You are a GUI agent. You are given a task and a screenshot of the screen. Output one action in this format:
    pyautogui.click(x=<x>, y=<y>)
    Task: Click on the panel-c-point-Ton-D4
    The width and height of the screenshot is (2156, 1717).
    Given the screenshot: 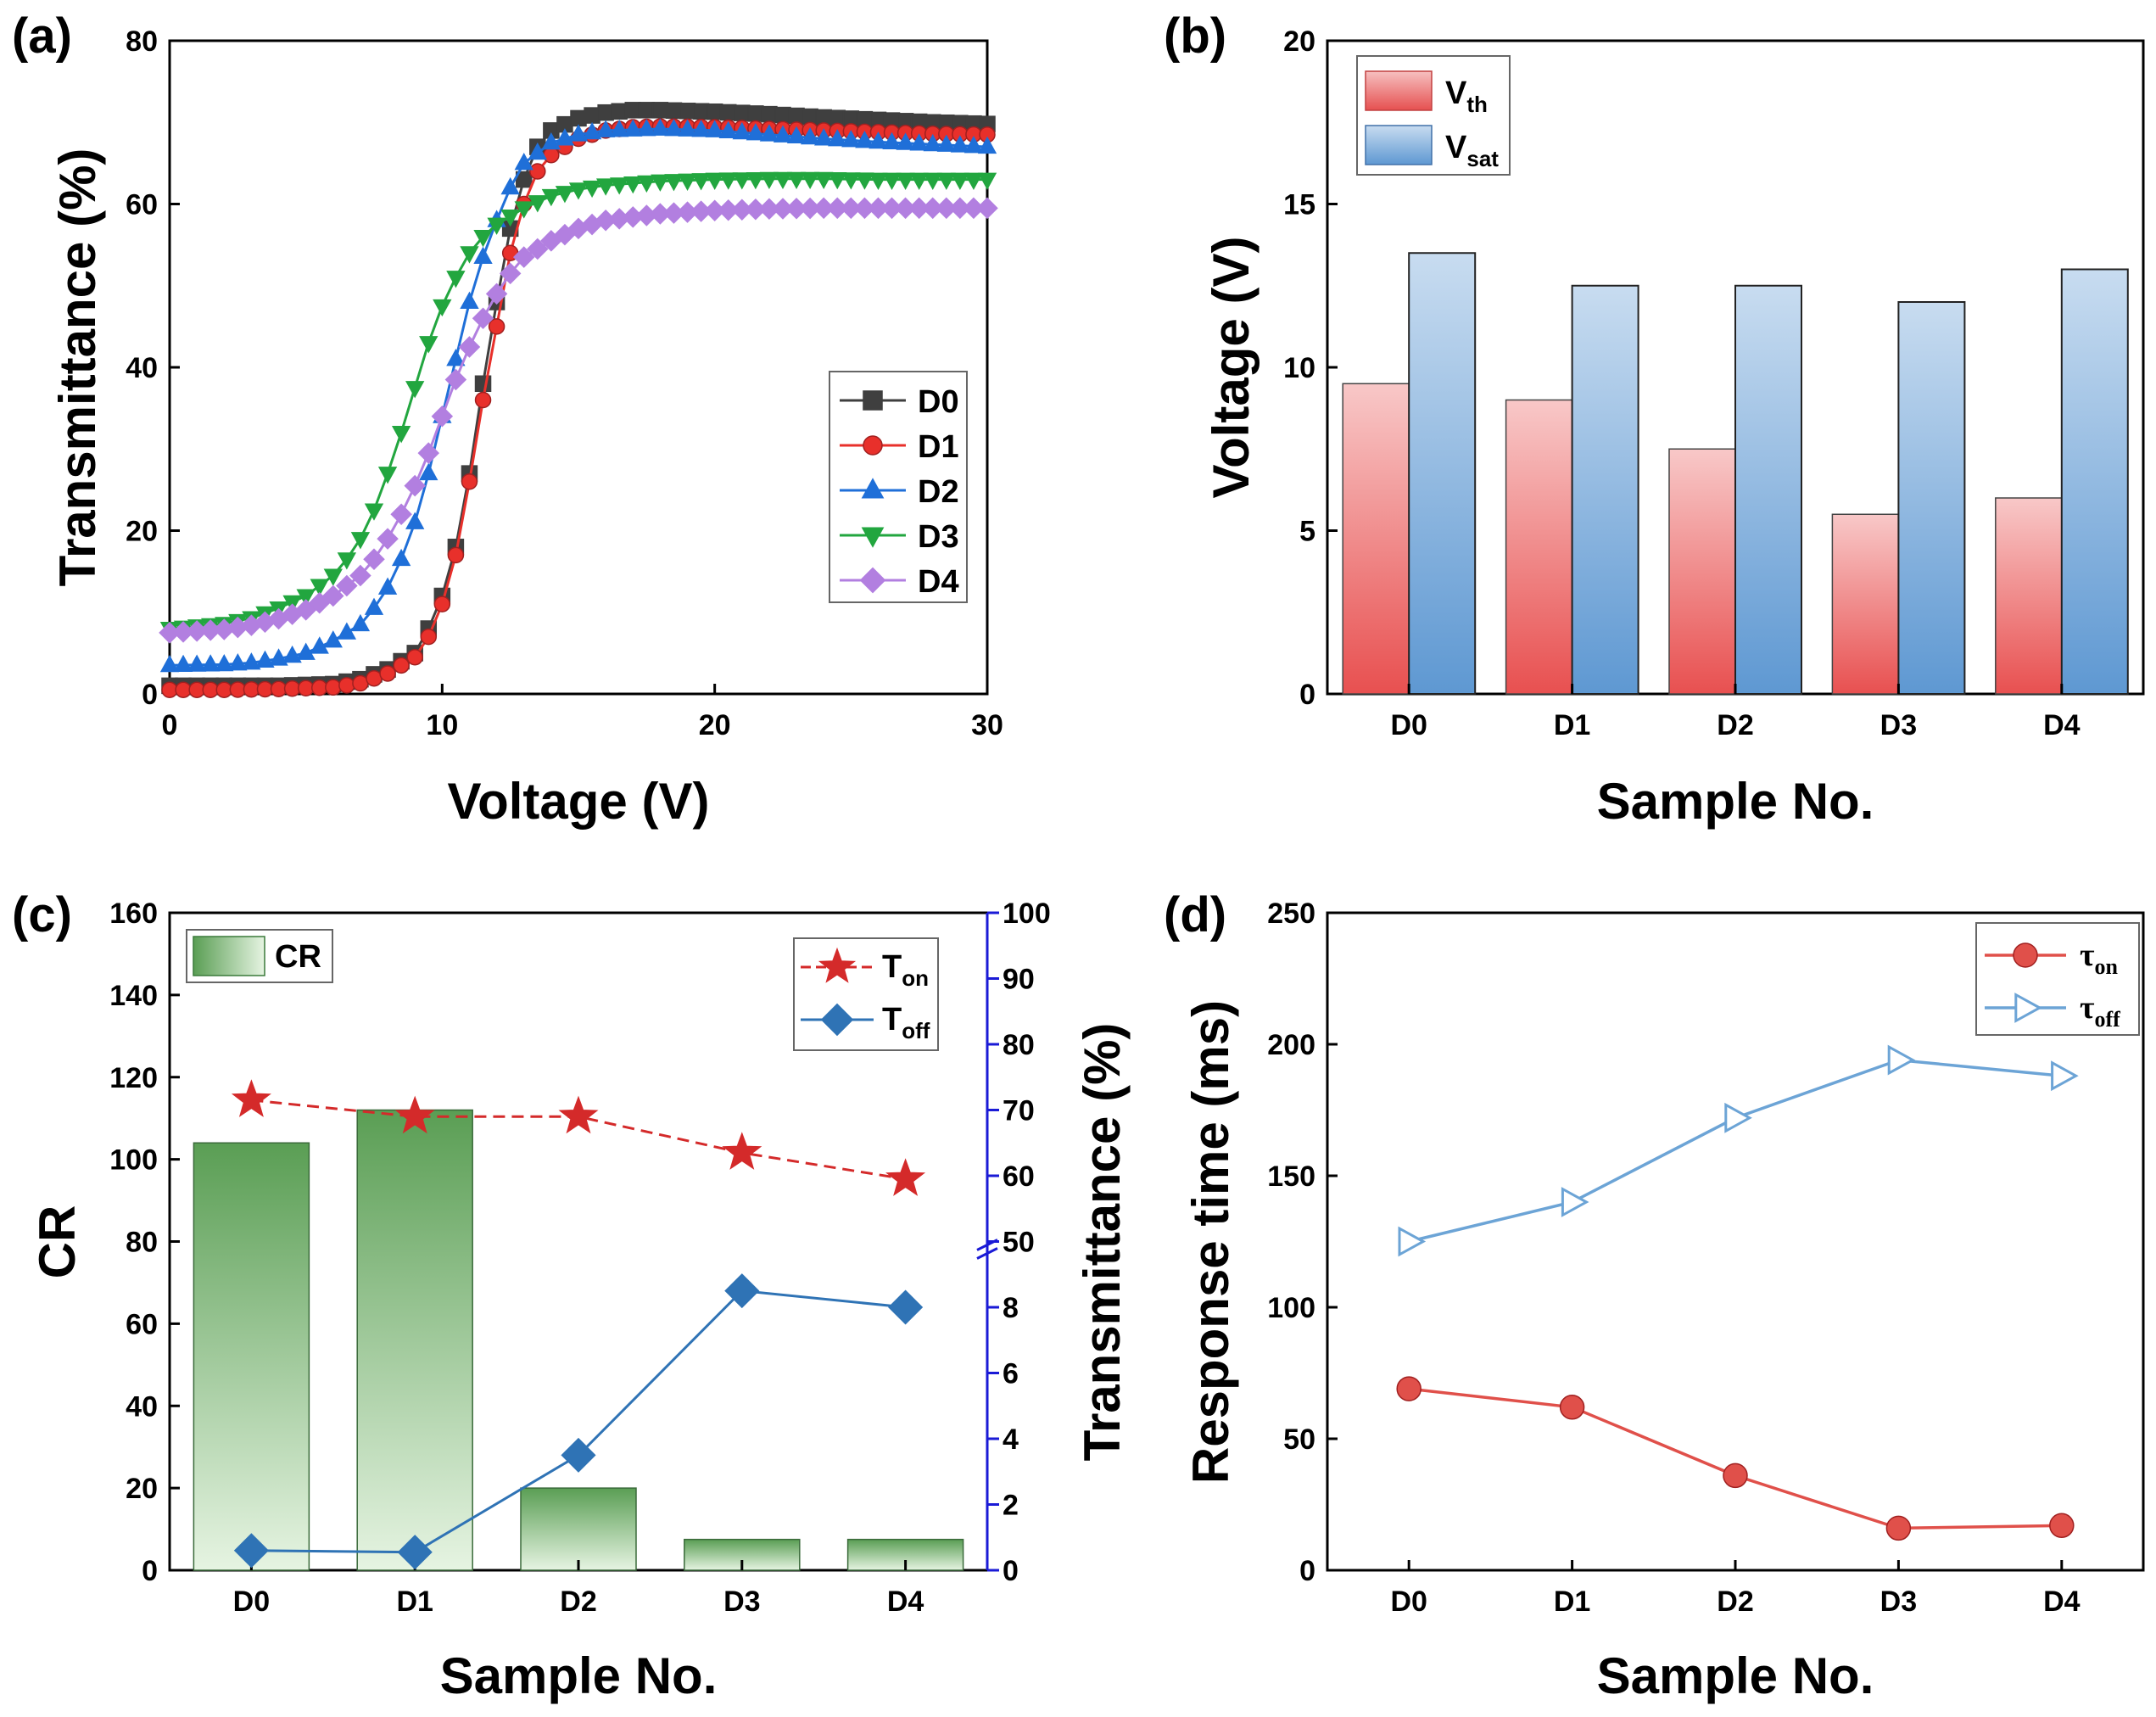 What is the action you would take?
    pyautogui.click(x=905, y=1177)
    